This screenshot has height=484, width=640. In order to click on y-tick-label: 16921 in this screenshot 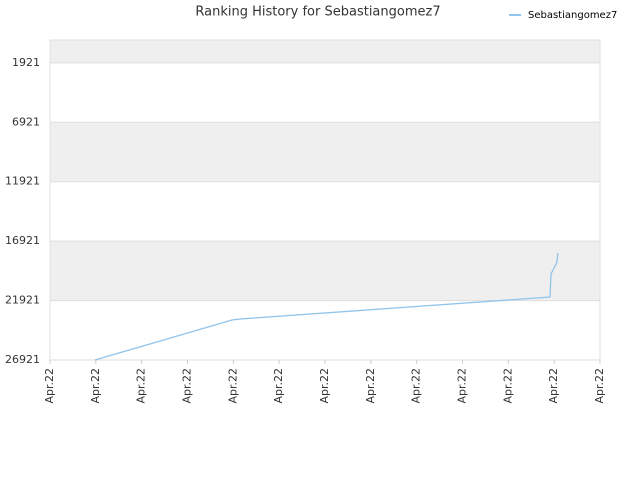, I will do `click(22, 240)`.